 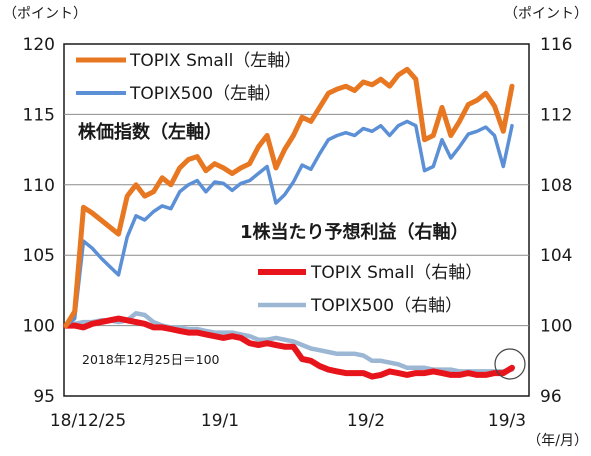 I want to click on left-tick-label: 115, so click(x=39, y=115).